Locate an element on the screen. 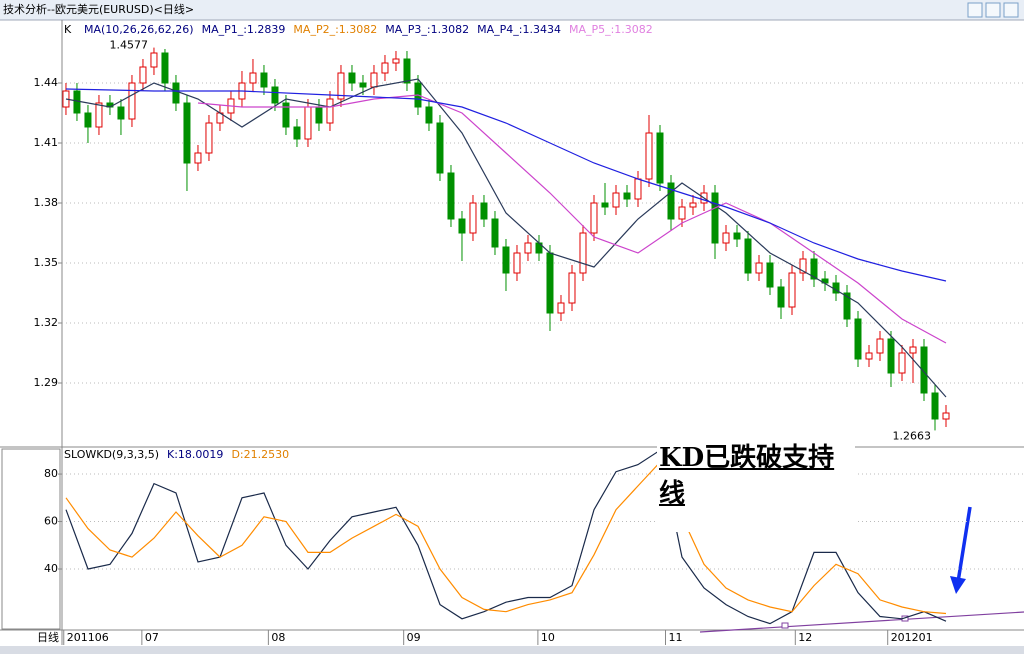 The width and height of the screenshot is (1024, 654). title-bar is located at coordinates (512, 10).